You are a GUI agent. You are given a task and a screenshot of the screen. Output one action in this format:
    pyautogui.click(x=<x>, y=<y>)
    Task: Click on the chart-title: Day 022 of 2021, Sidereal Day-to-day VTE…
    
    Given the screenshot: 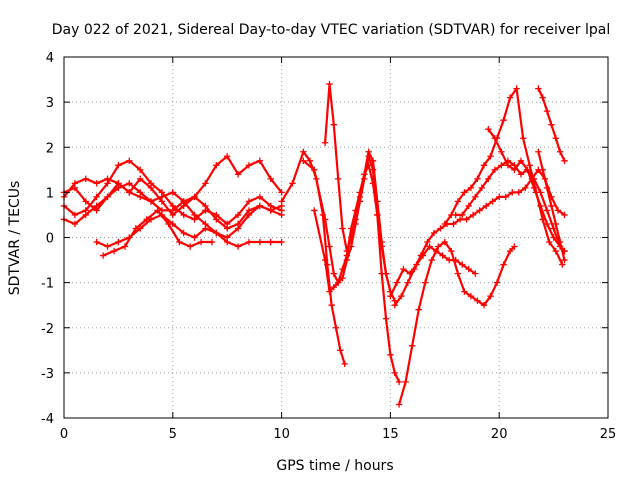 What is the action you would take?
    pyautogui.click(x=331, y=30)
    